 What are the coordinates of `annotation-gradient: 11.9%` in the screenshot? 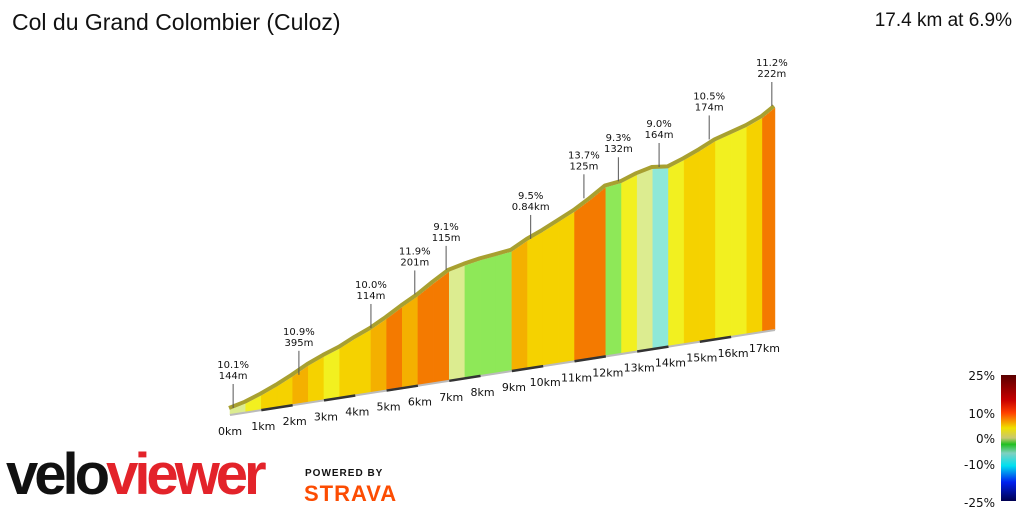 It's located at (415, 251).